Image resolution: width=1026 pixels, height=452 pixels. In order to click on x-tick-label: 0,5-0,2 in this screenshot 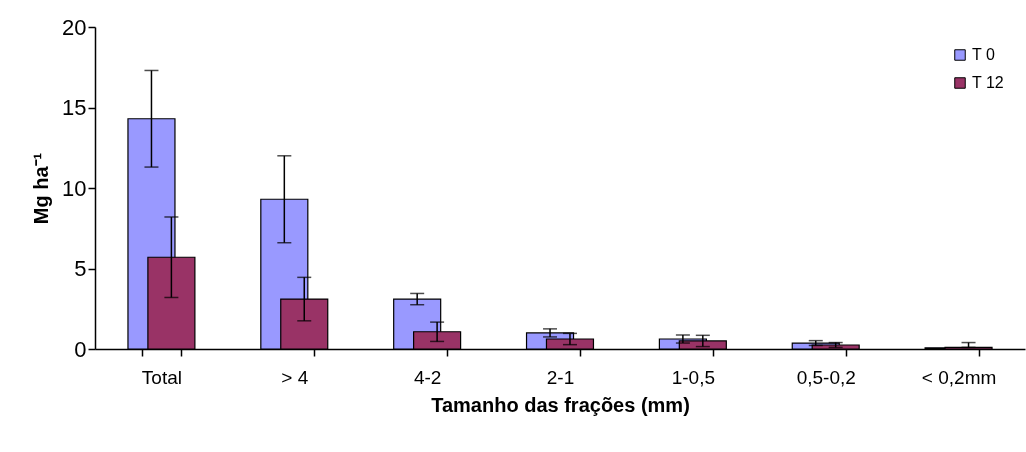, I will do `click(826, 377)`.